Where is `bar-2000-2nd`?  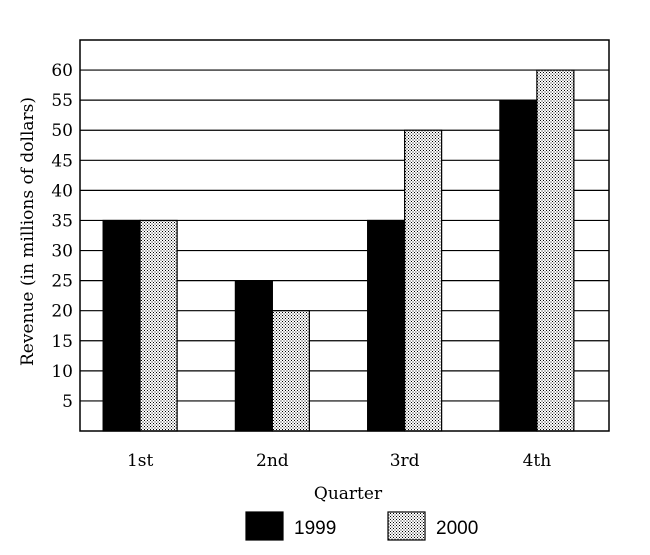
bar-2000-2nd is located at coordinates (290, 371).